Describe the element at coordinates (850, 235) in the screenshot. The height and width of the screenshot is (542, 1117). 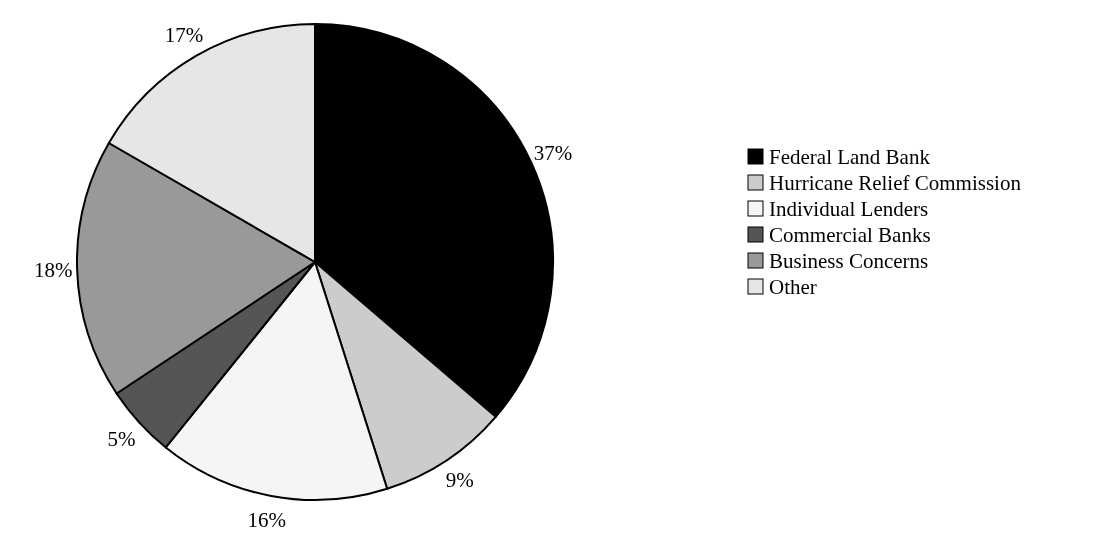
I see `legend-label: Commercial Banks` at that location.